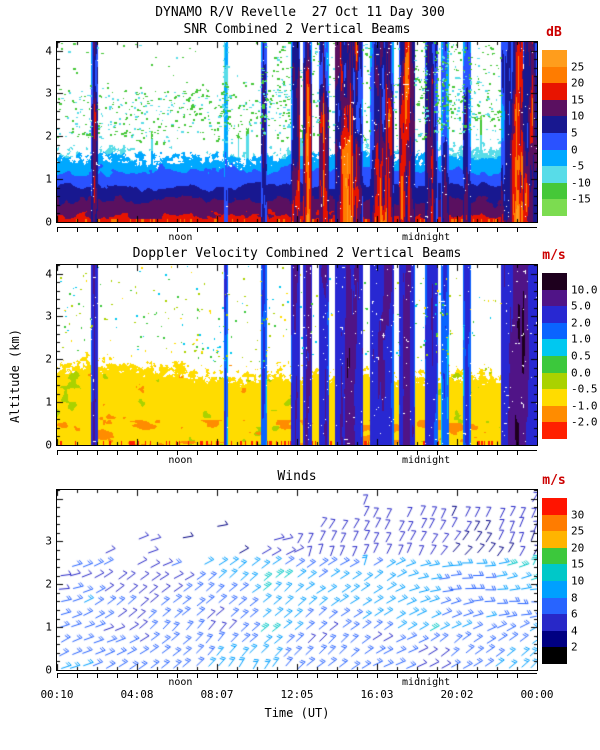  I want to click on colorbar-tick-label: 8, so click(574, 598).